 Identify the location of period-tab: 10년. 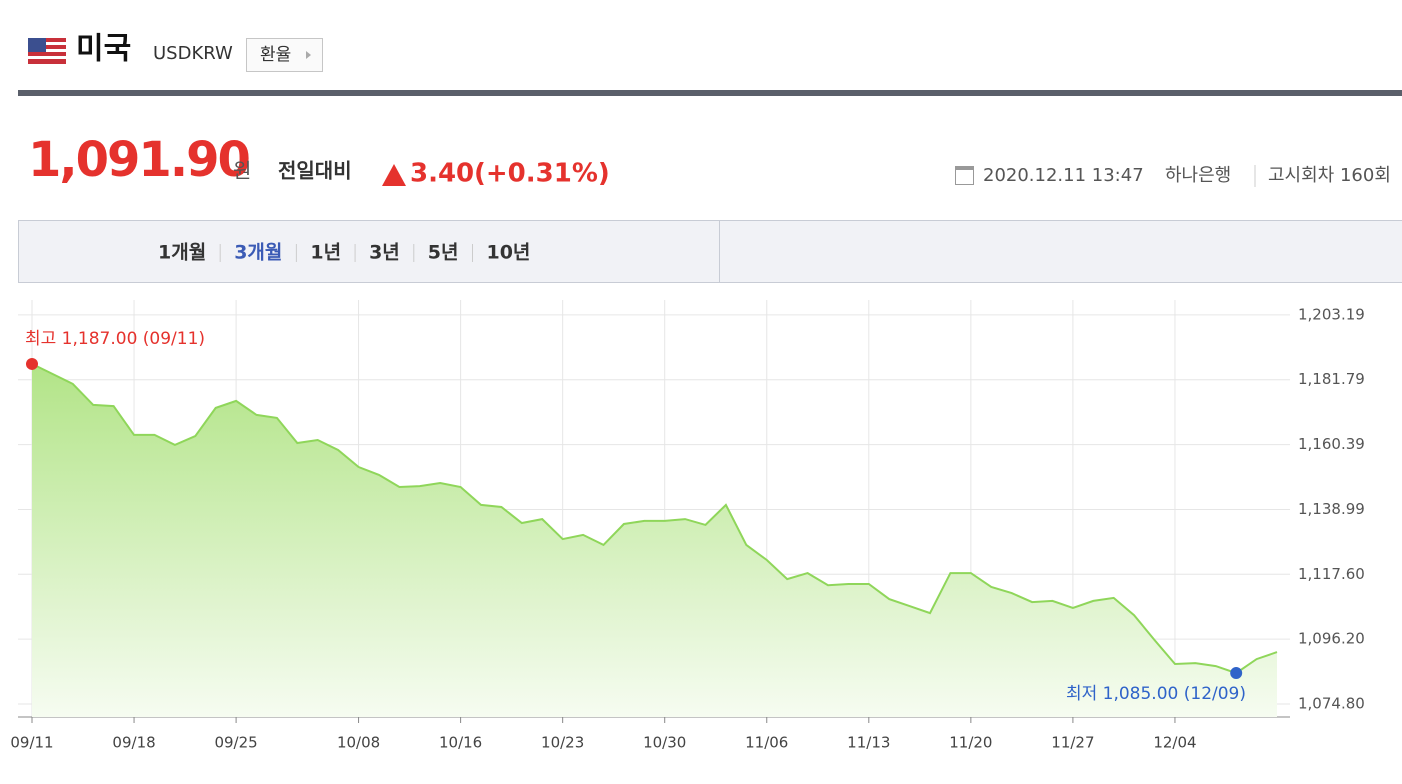
(508, 253).